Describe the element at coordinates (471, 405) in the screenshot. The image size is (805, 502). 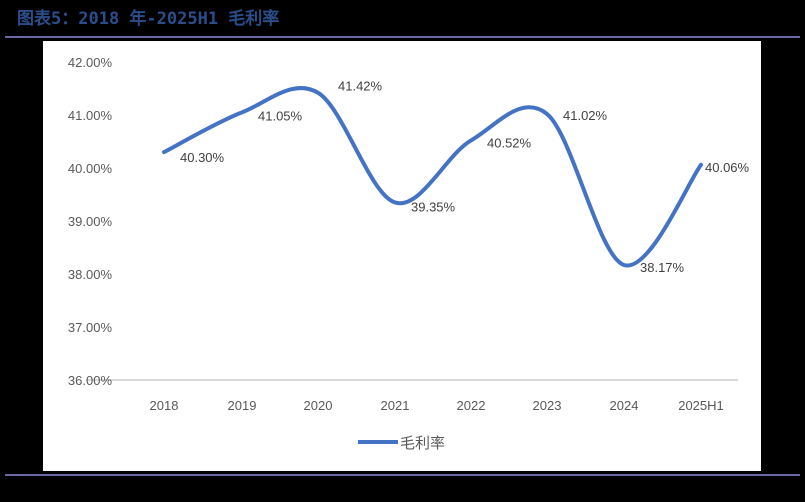
I see `x-tick-label: 2022` at that location.